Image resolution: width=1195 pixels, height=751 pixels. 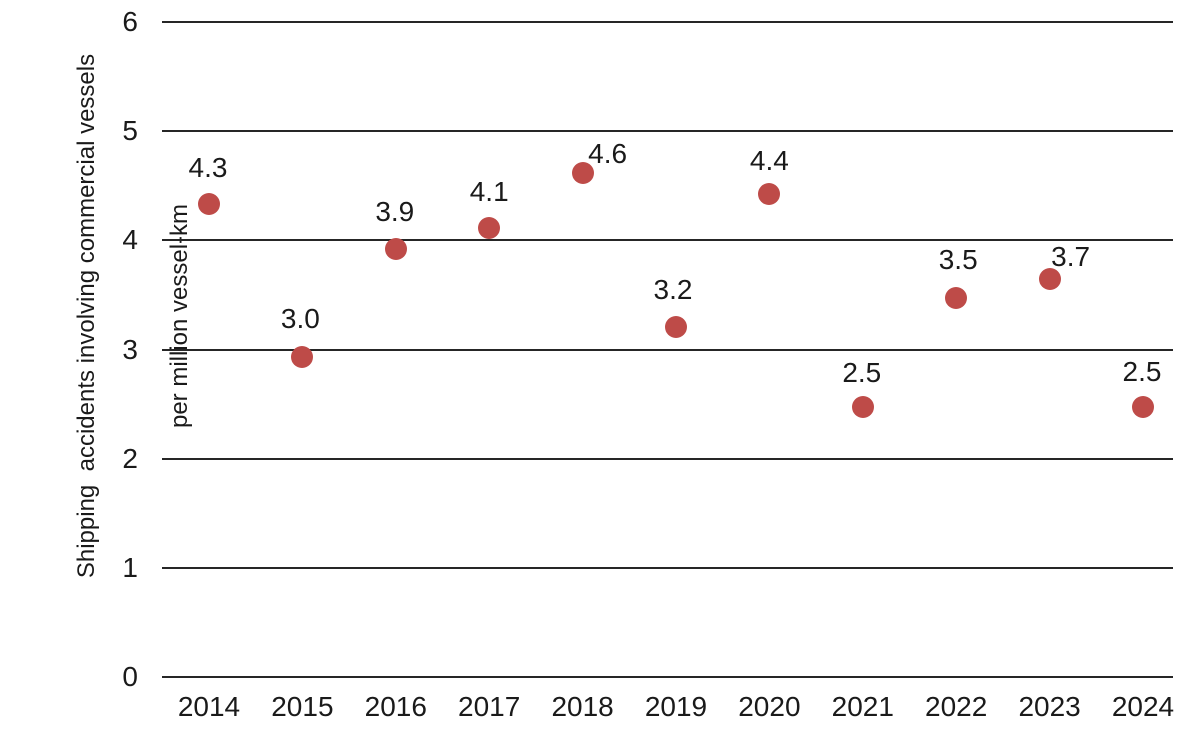 What do you see at coordinates (302, 706) in the screenshot?
I see `x-tick-label: 2015` at bounding box center [302, 706].